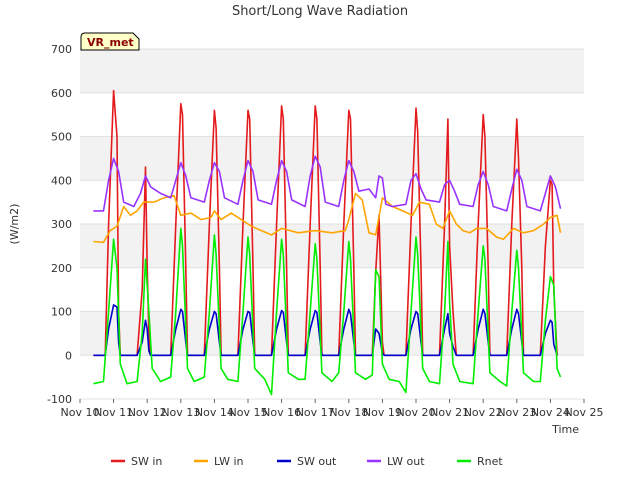 The image size is (640, 480). What do you see at coordinates (320, 11) in the screenshot?
I see `chart-title: Short/Long Wave Radiation` at bounding box center [320, 11].